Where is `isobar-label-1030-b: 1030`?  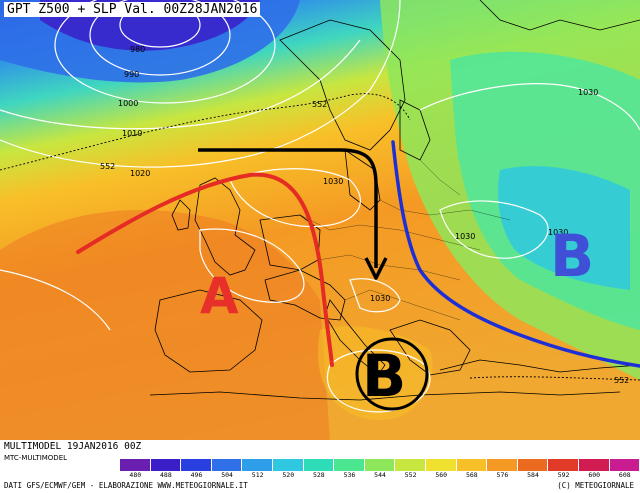
isobar-label-1030-b: 1030 is located at coordinates (465, 236).